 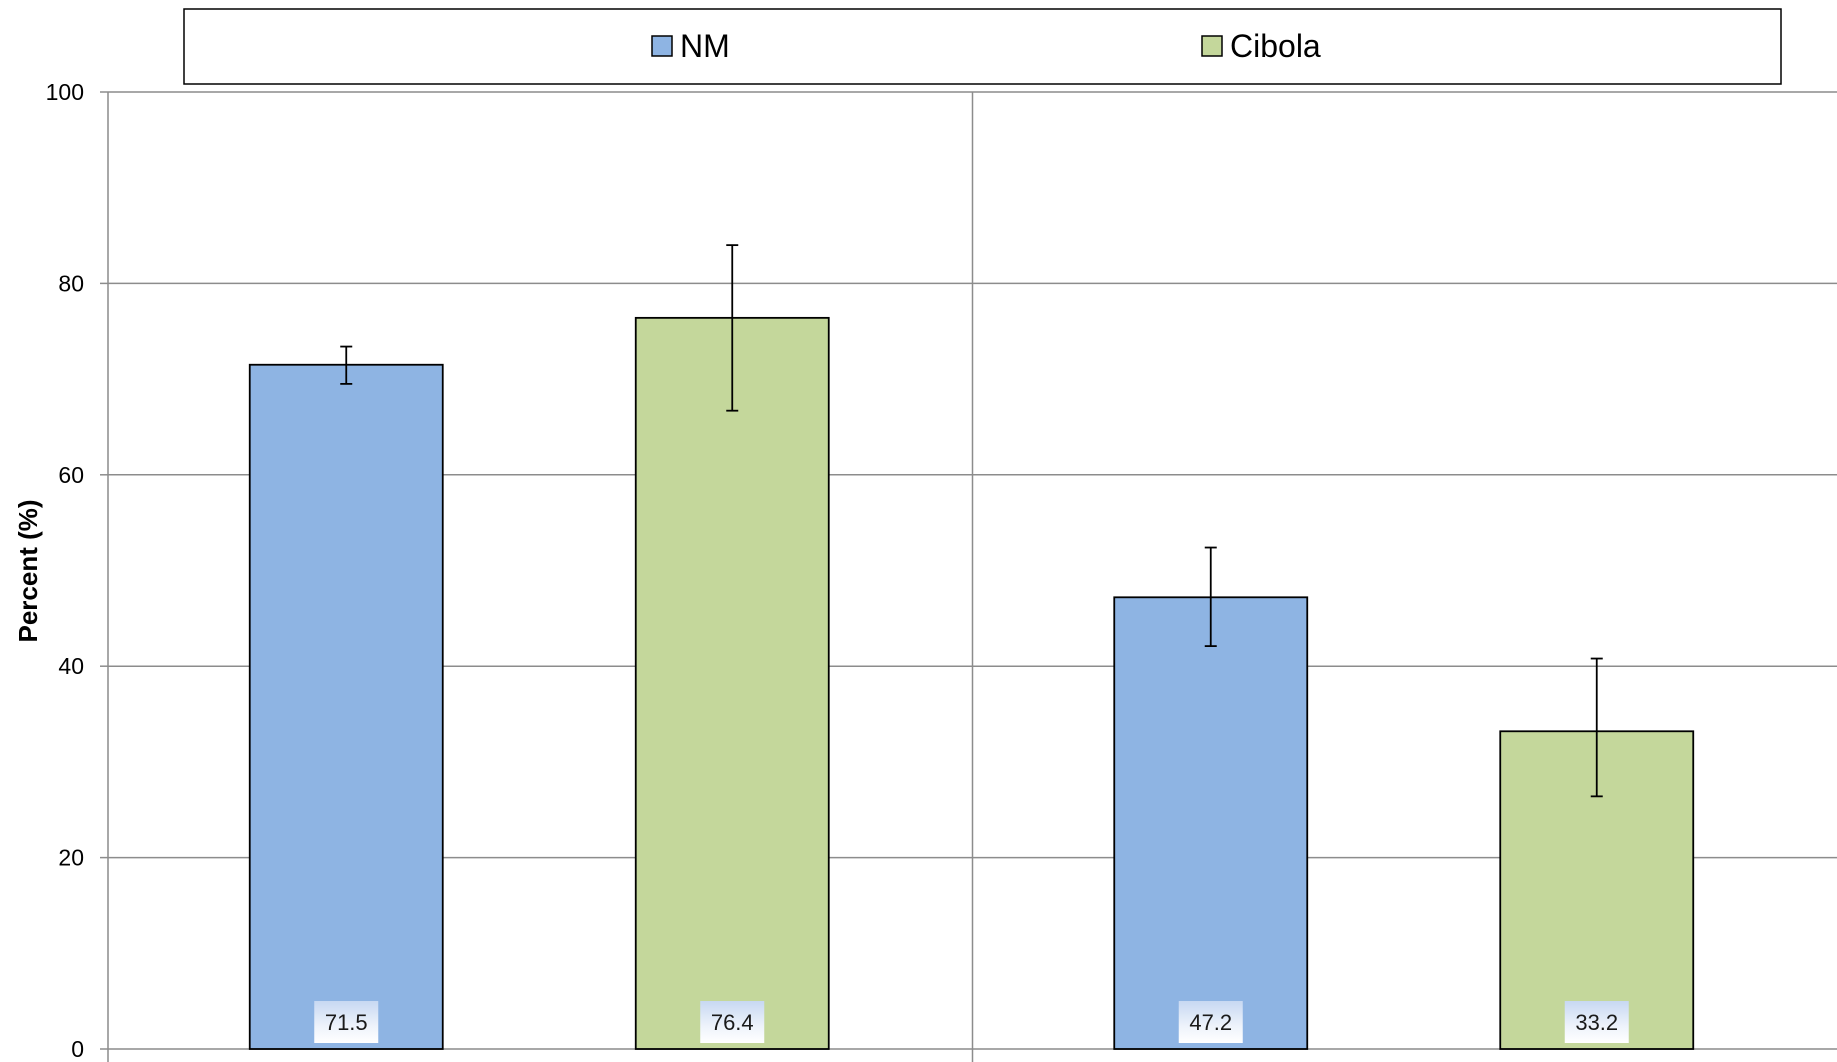 I want to click on data-label-nm-1: 47.2, so click(x=1210, y=1022).